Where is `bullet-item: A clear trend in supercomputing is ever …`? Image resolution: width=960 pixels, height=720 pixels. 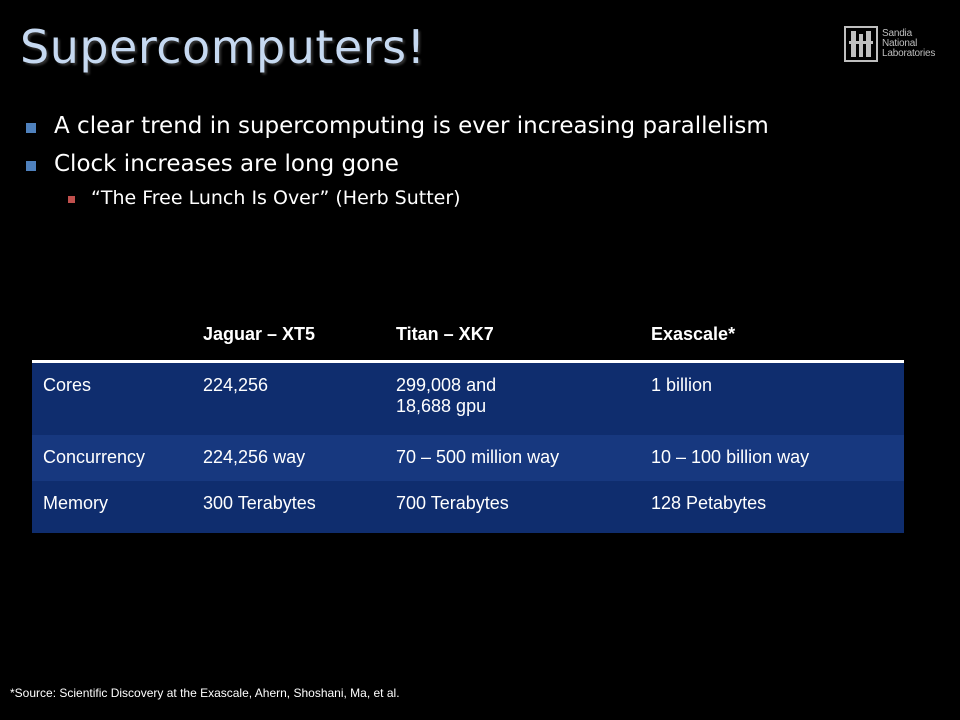
bullet-item: A clear trend in supercomputing is ever … is located at coordinates (476, 126).